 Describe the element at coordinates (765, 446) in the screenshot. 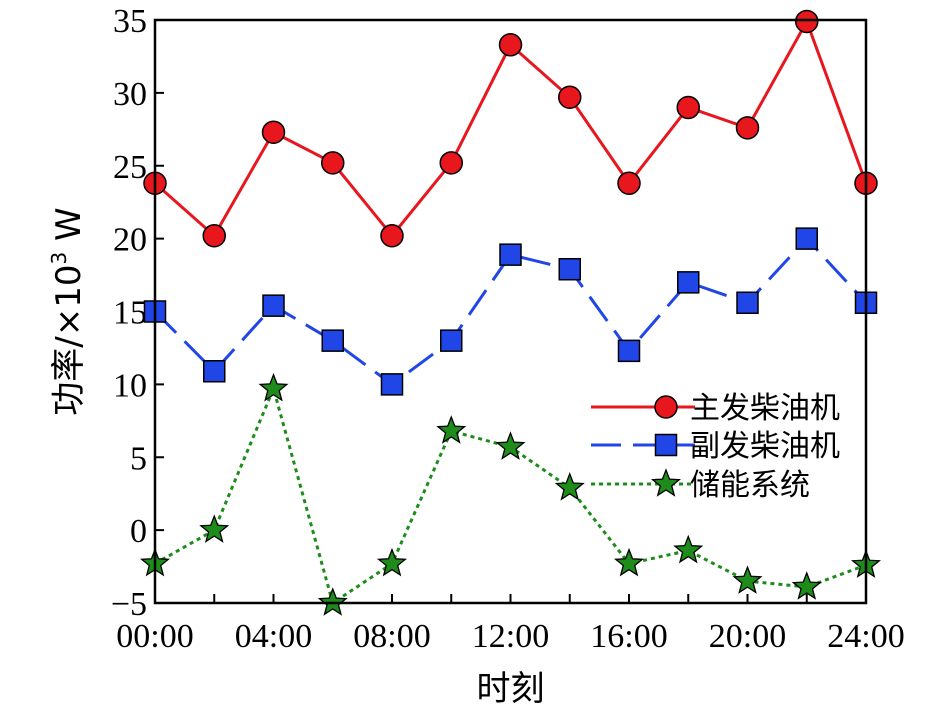

I see `legend-label: 副发柴油机` at that location.